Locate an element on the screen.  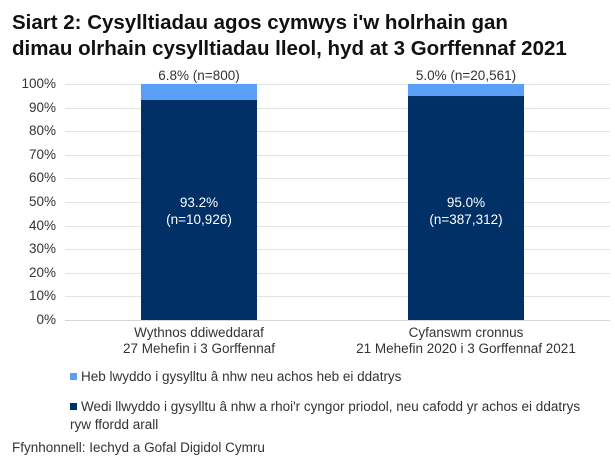
y-tick-60: 60% is located at coordinates (42, 178).